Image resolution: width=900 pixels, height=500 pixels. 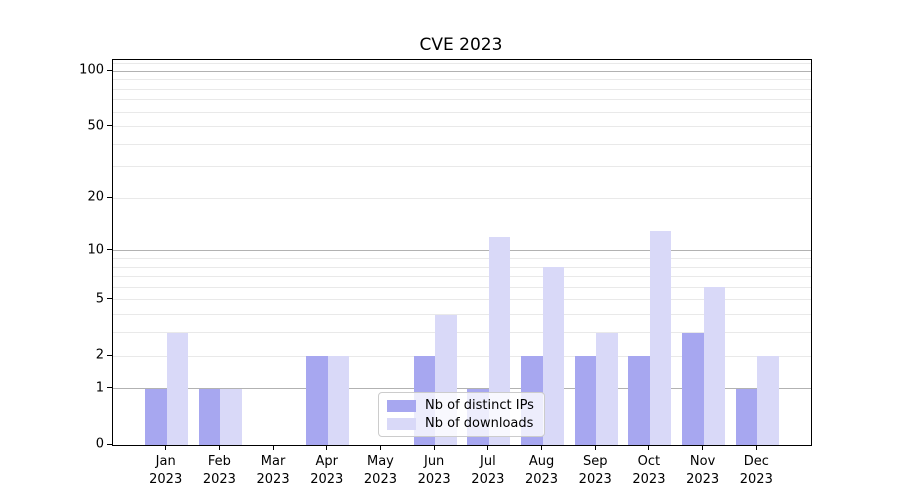 I want to click on y-tick-label-2: 2, so click(x=99, y=355).